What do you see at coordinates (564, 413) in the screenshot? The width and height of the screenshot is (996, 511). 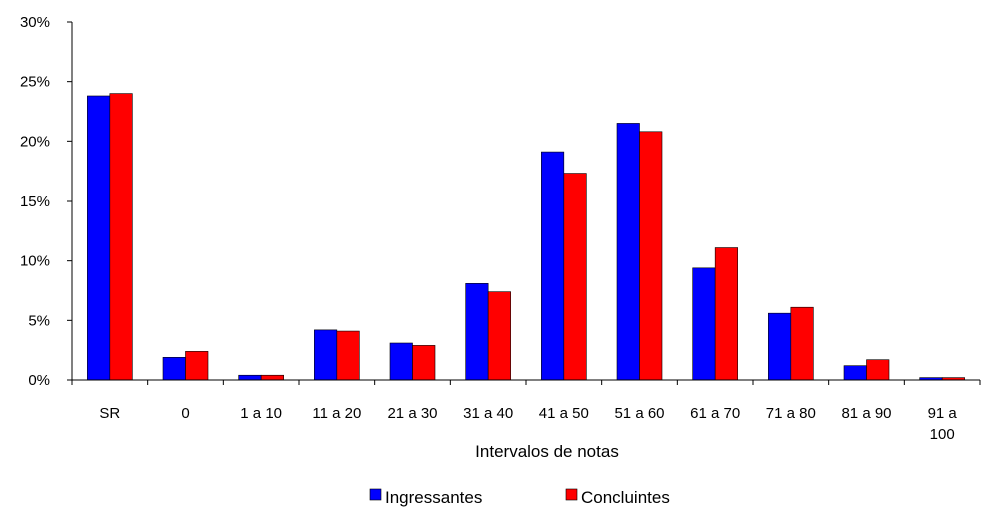 I see `x-tick-label: 41 a 50` at bounding box center [564, 413].